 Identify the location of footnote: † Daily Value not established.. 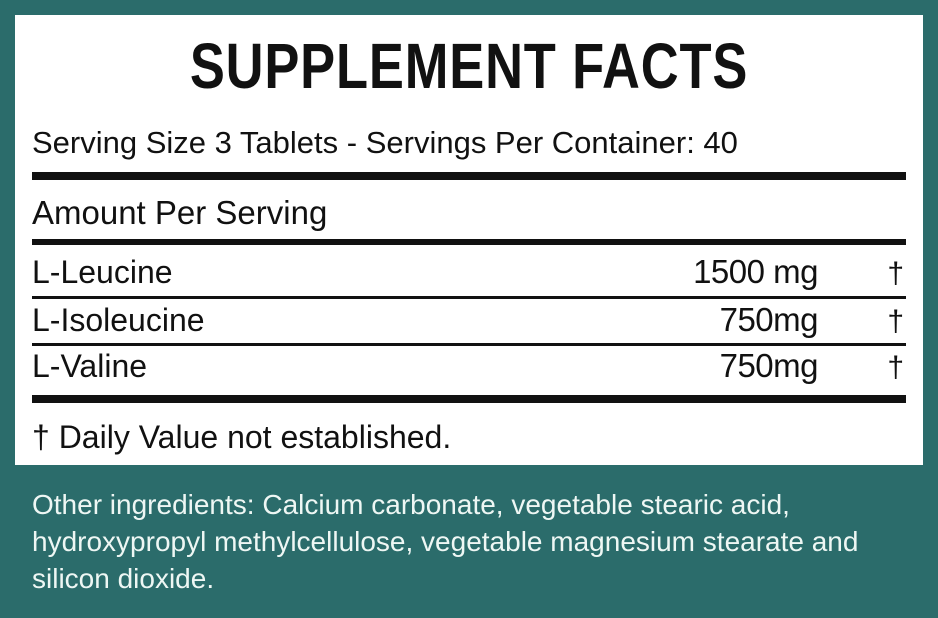
(242, 437).